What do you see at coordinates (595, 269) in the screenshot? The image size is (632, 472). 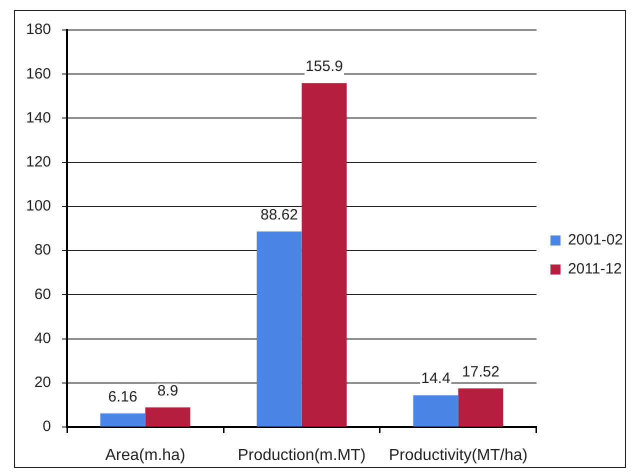 I see `legend-label: 2011-12` at bounding box center [595, 269].